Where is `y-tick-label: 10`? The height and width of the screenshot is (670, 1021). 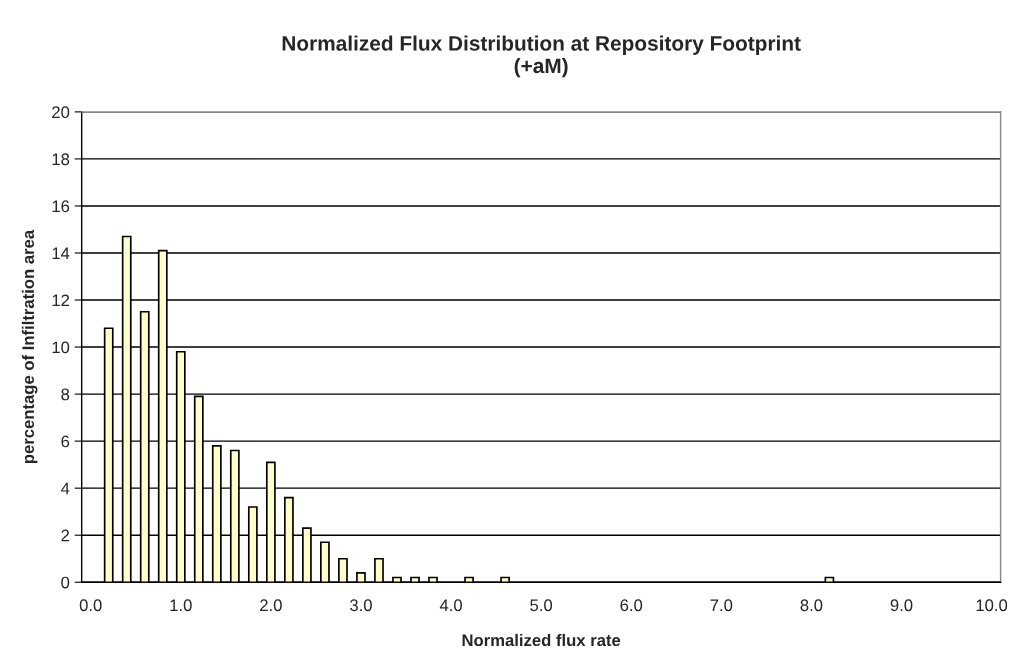
y-tick-label: 10 is located at coordinates (61, 347).